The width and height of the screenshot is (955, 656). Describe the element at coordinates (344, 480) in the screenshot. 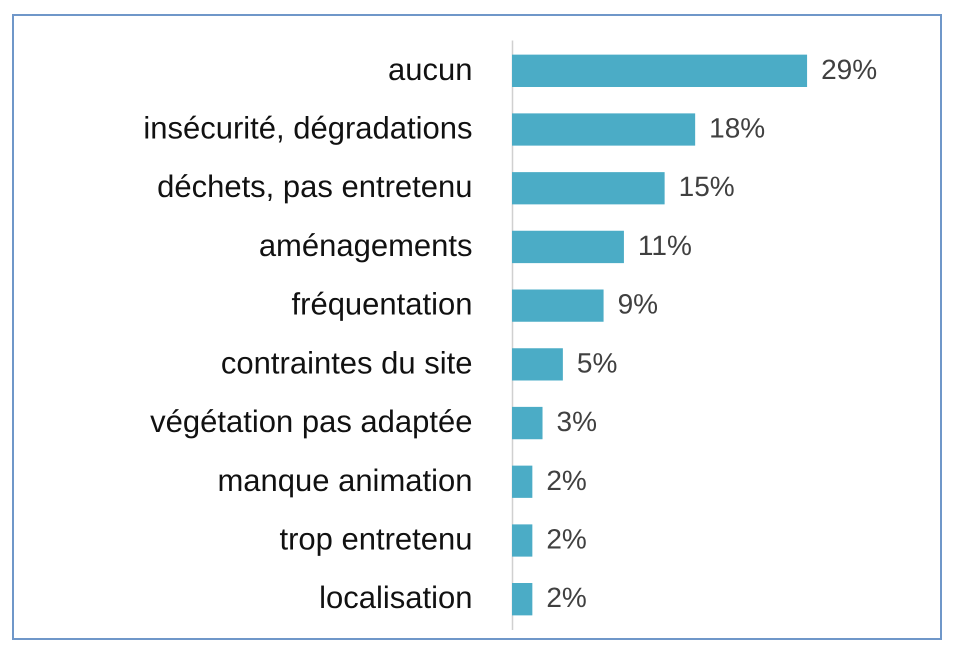

I see `y-tick-label: manque animation` at that location.